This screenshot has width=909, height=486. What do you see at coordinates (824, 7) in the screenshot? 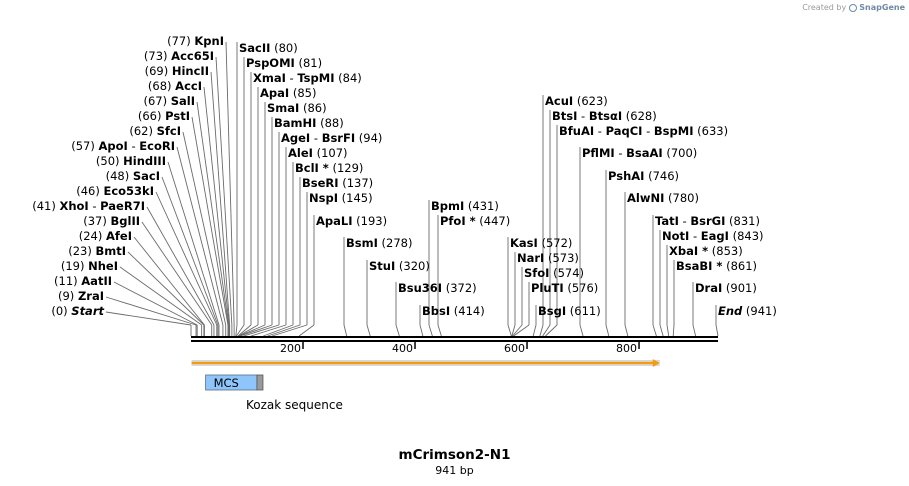
I see `credit-prefix: Created by` at bounding box center [824, 7].